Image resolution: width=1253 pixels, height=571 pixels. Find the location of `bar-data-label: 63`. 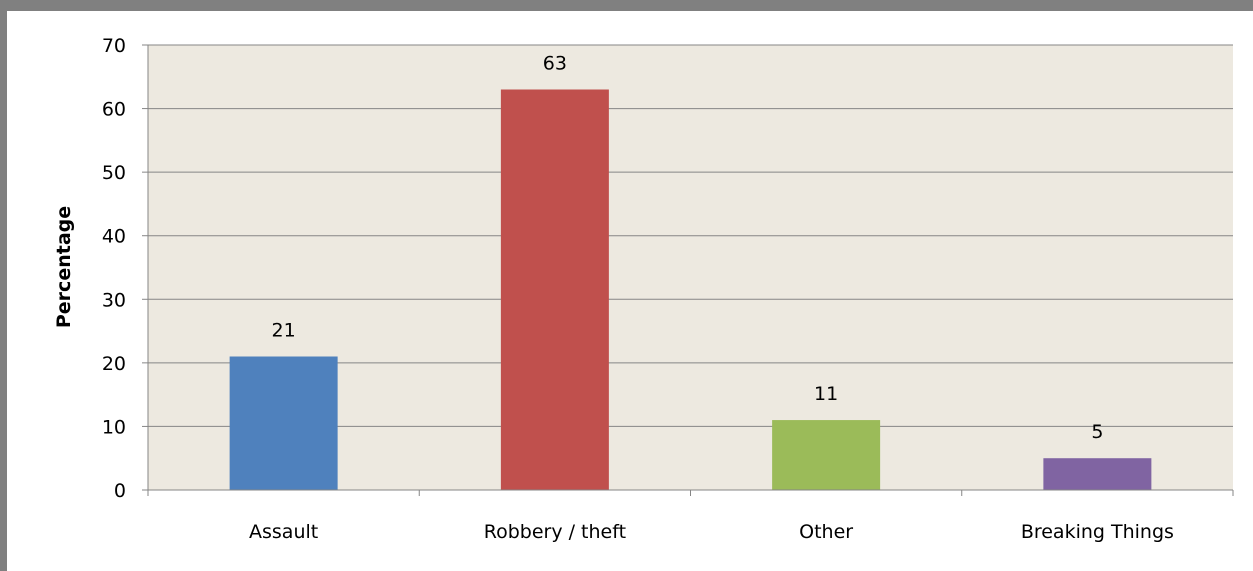

bar-data-label: 63 is located at coordinates (555, 64).